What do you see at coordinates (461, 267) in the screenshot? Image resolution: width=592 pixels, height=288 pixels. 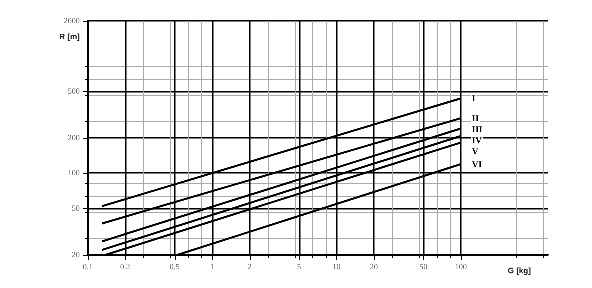 I see `x-tick-label: 100` at bounding box center [461, 267].